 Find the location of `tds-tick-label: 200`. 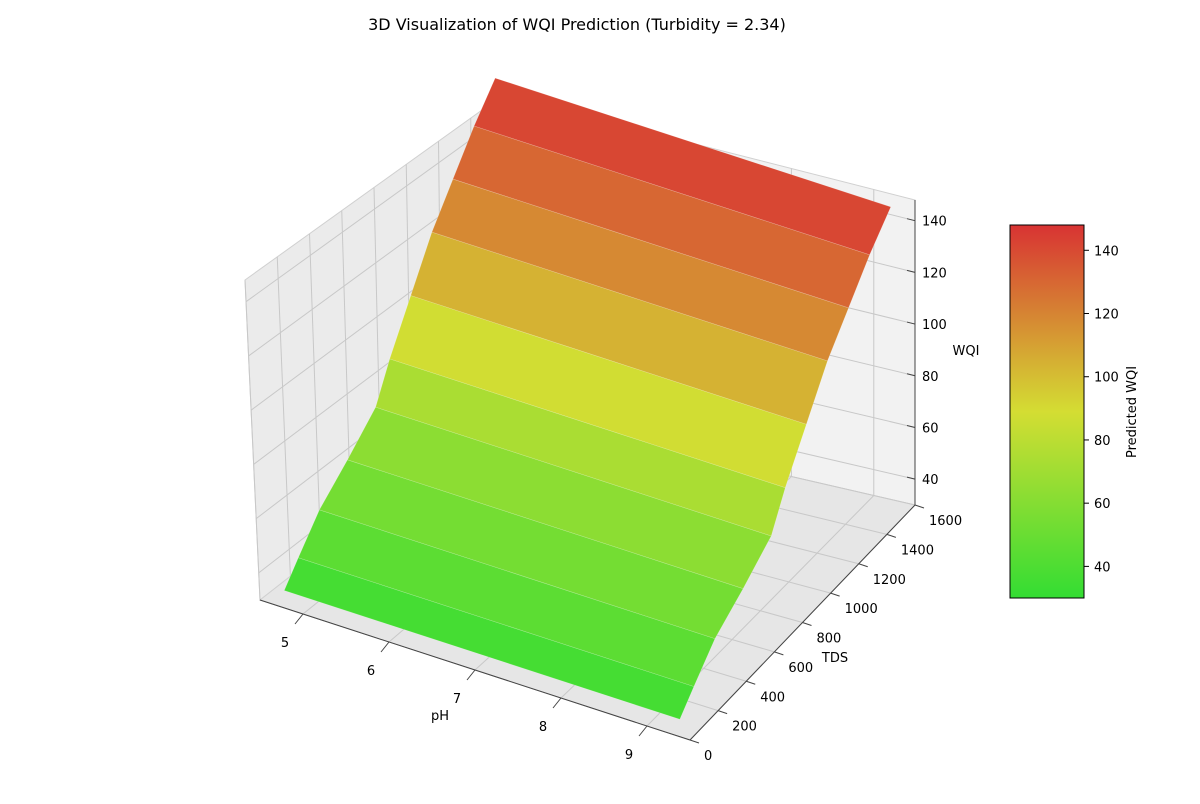

tds-tick-label: 200 is located at coordinates (744, 727).